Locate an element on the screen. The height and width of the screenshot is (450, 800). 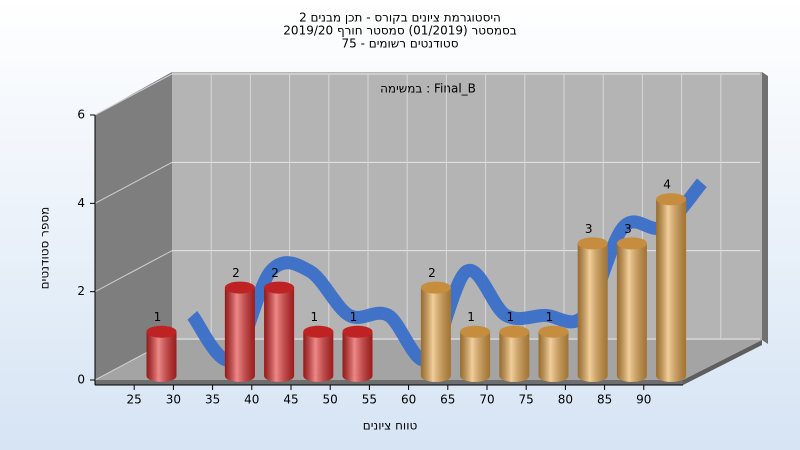
x-tick-label: 85 is located at coordinates (604, 400).